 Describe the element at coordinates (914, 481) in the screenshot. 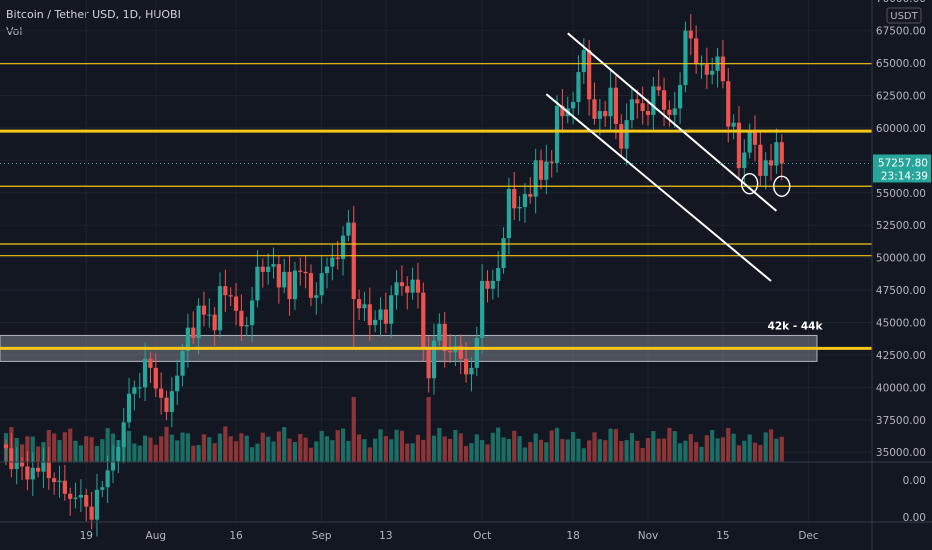

I see `volume-axis-label: 0.00` at that location.